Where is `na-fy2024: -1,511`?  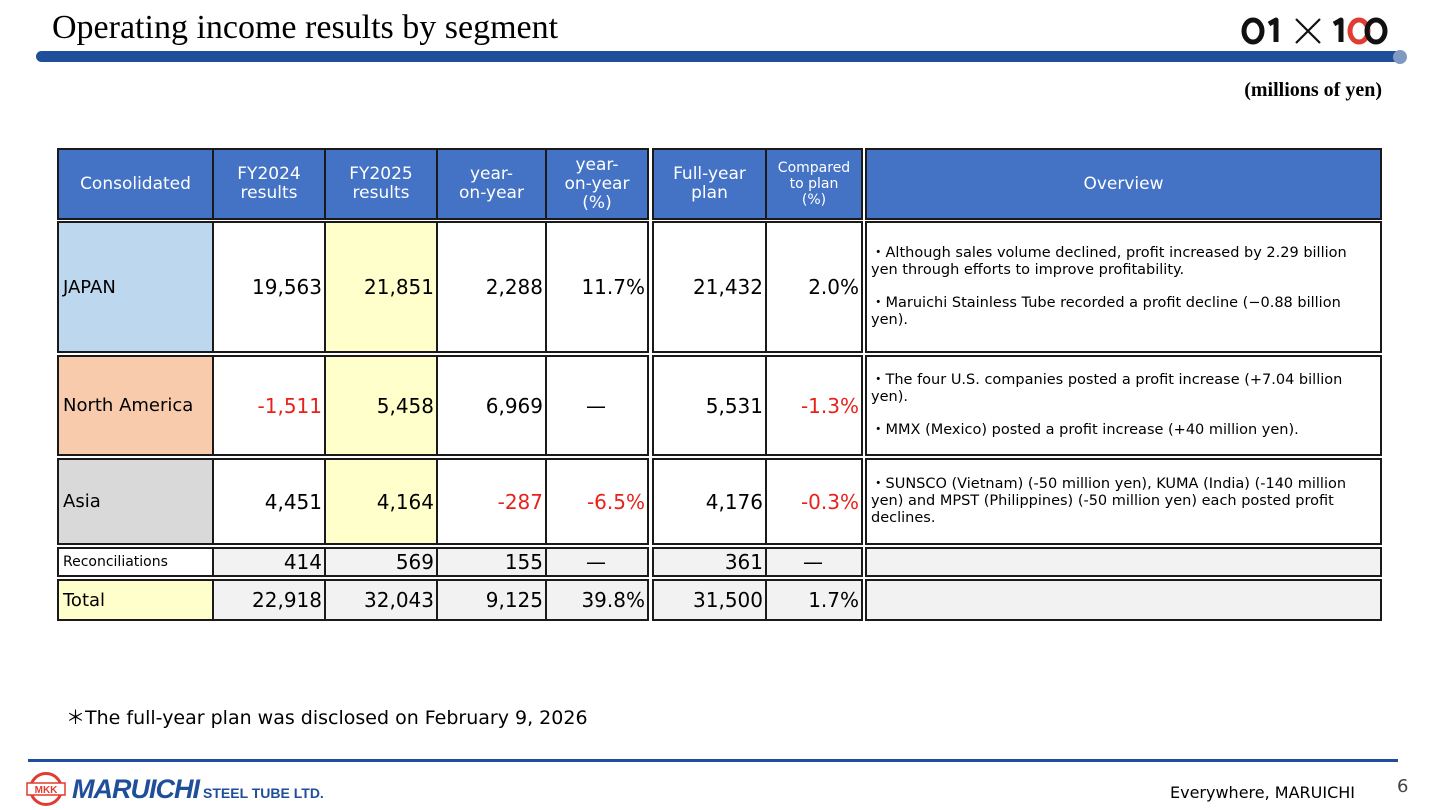 na-fy2024: -1,511 is located at coordinates (269, 405).